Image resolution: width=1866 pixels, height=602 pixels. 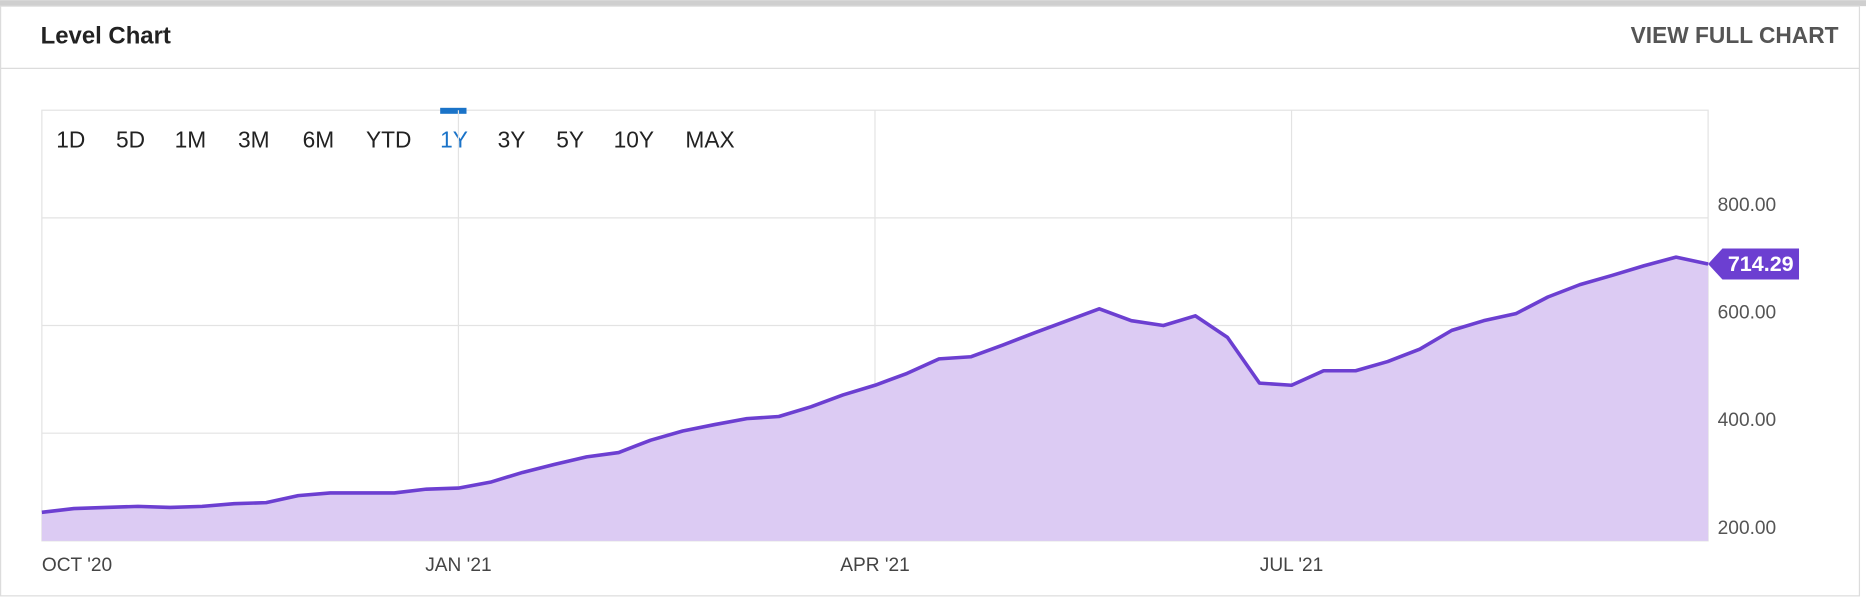 I want to click on y-tick-label: 400.00, so click(x=1747, y=420).